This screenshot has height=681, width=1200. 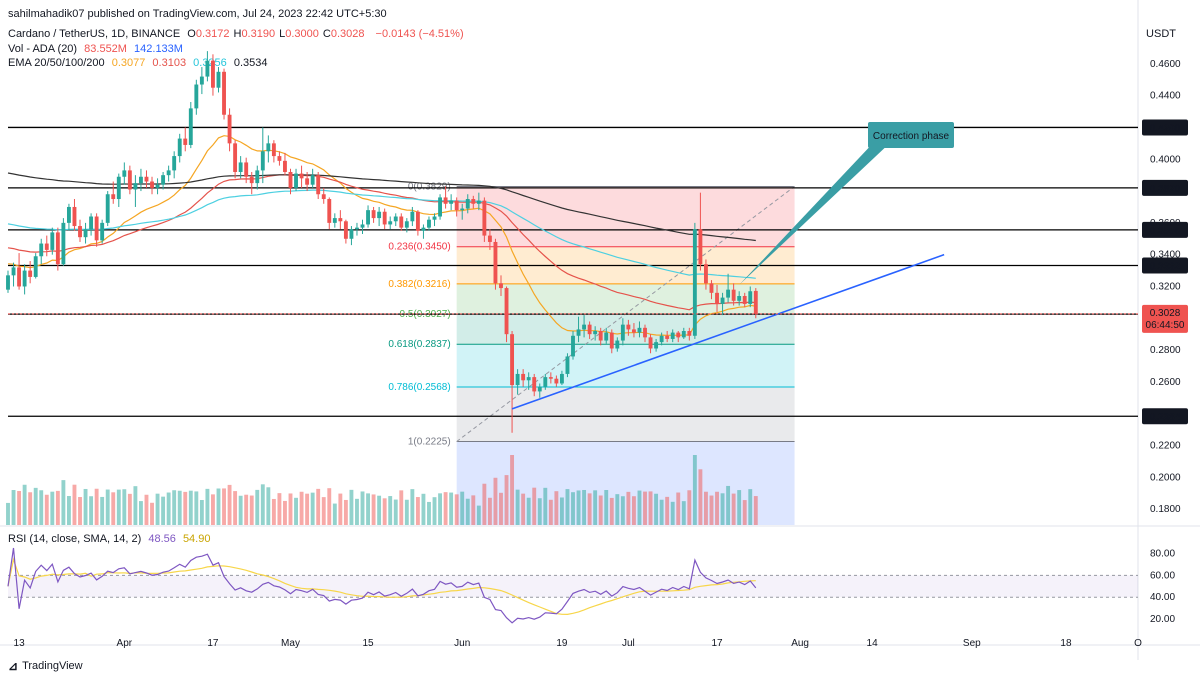 What do you see at coordinates (911, 135) in the screenshot?
I see `callout-box` at bounding box center [911, 135].